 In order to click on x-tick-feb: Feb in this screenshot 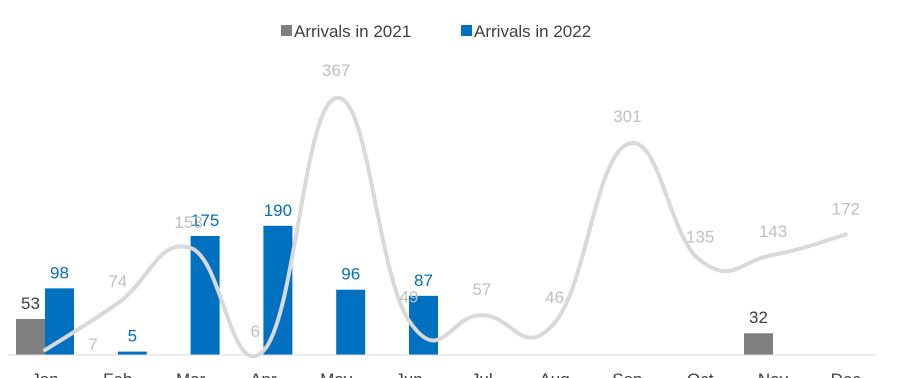, I will do `click(117, 374)`.